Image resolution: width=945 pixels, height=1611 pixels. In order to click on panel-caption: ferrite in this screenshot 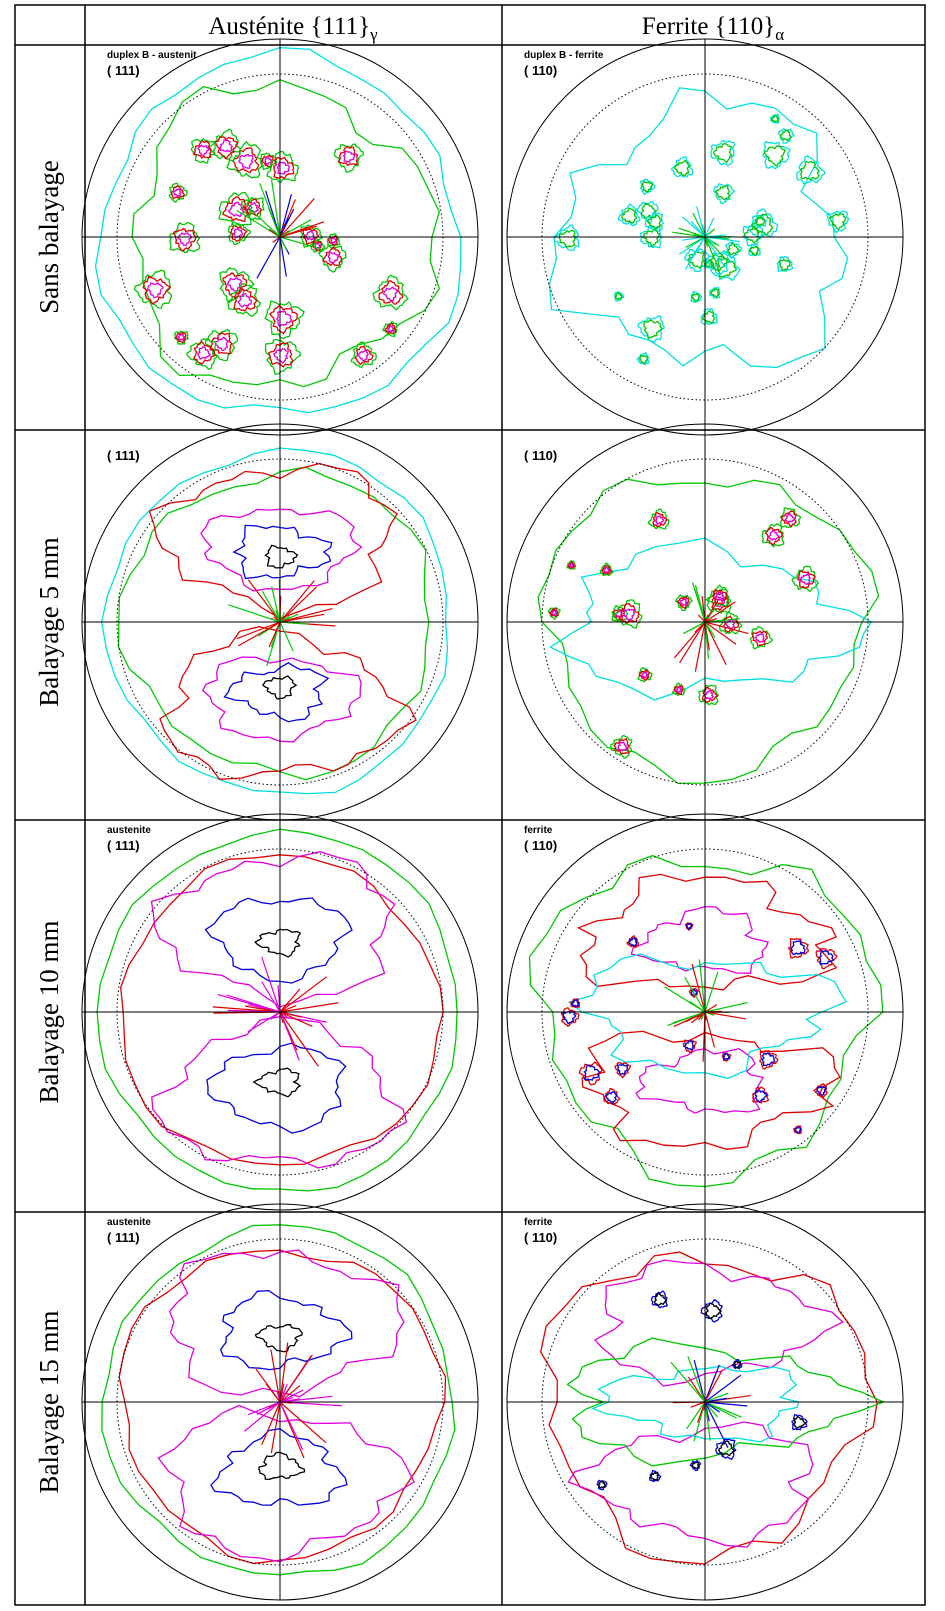, I will do `click(538, 830)`.